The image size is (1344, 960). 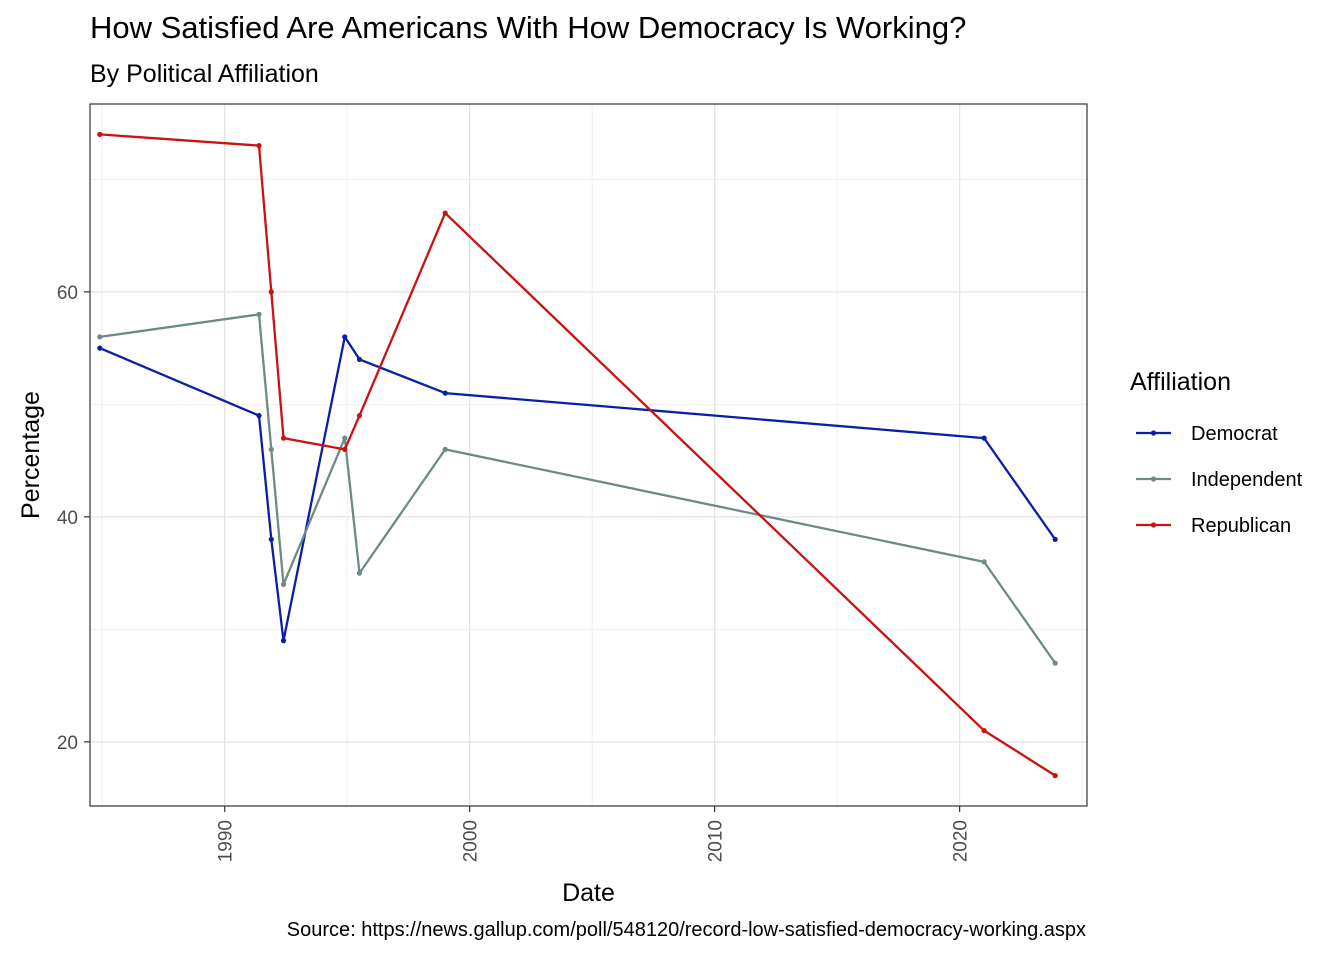 I want to click on legend-item-republican: Republican, so click(x=1213, y=526).